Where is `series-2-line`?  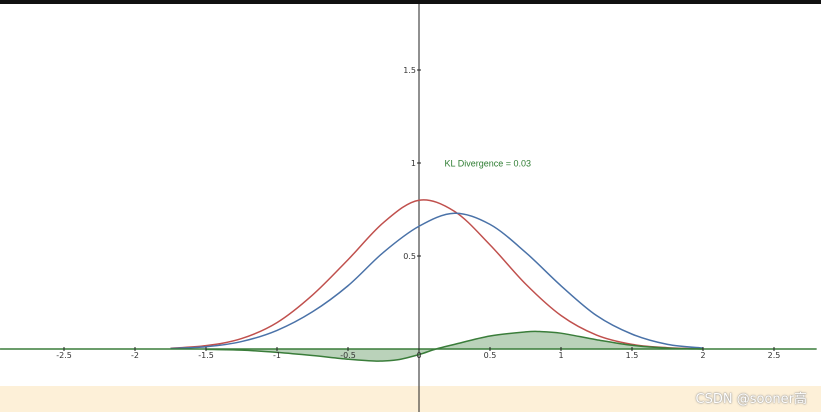
series-2-line is located at coordinates (454, 346).